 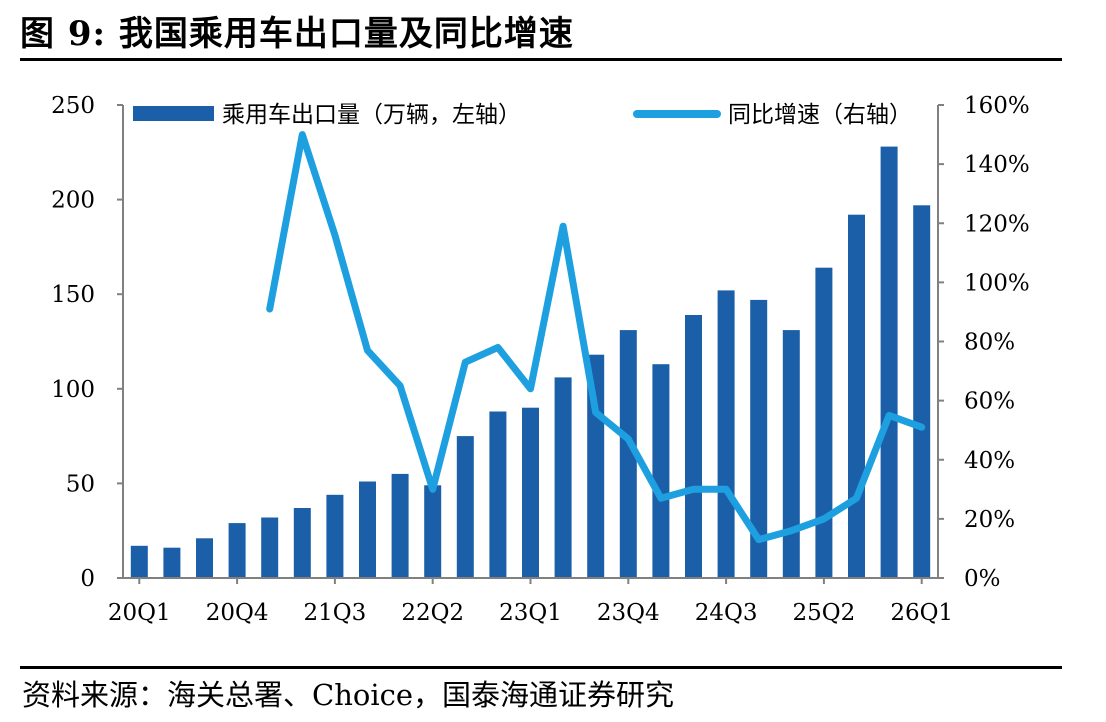 I want to click on y-right-tick-label: 40%, so click(x=989, y=461).